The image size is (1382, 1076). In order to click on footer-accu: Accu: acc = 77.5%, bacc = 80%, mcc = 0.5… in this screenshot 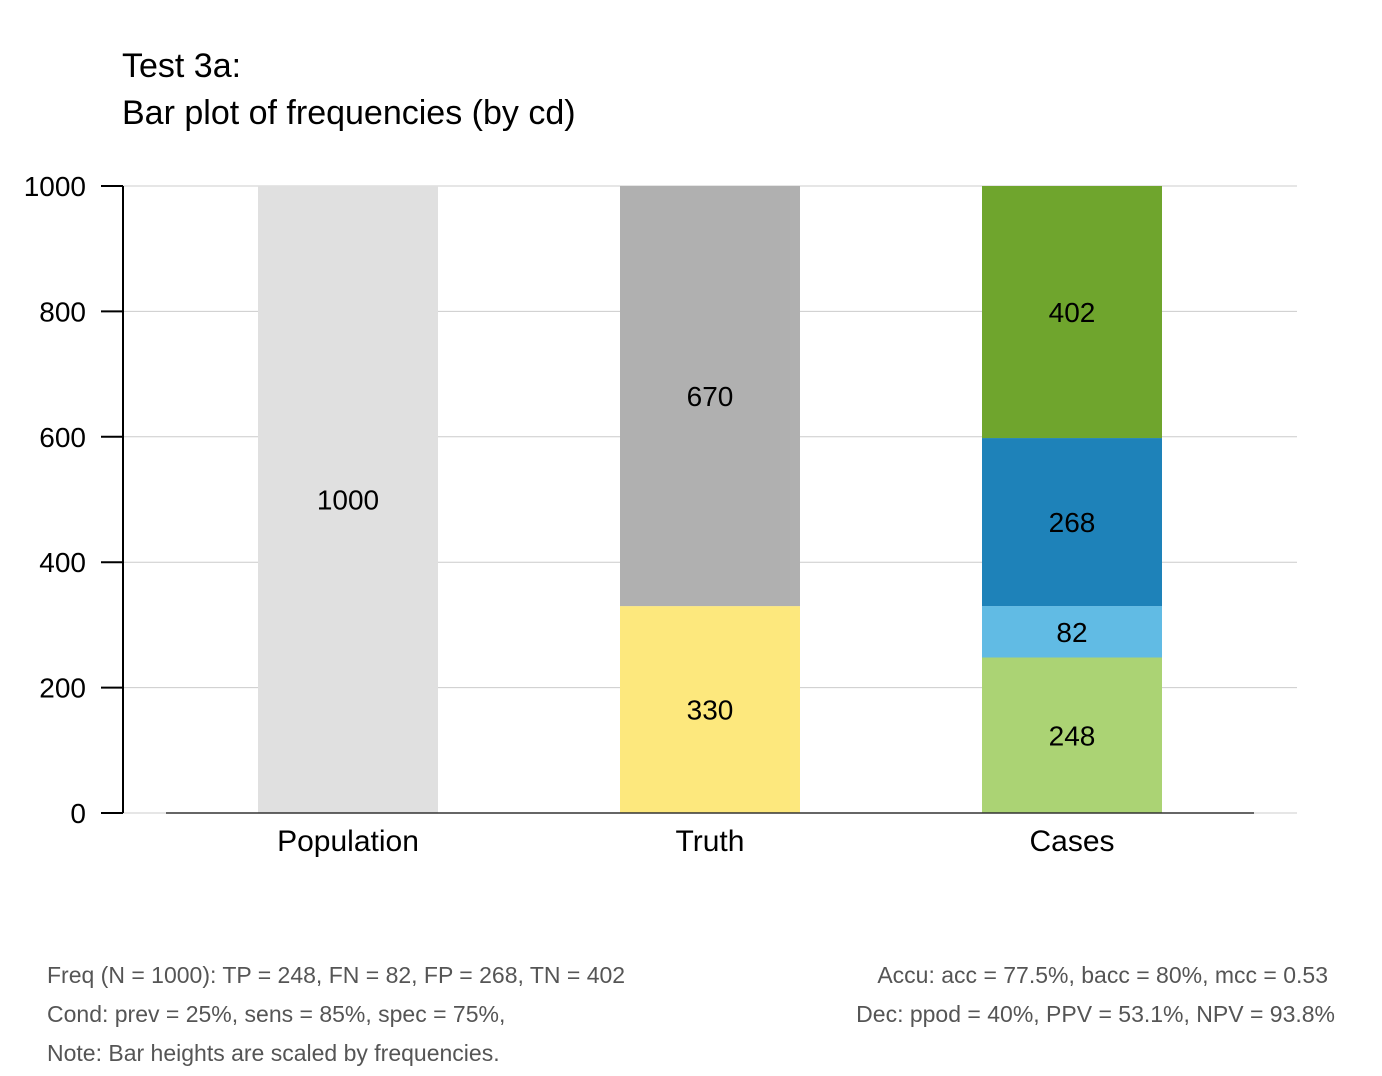, I will do `click(1102, 975)`.